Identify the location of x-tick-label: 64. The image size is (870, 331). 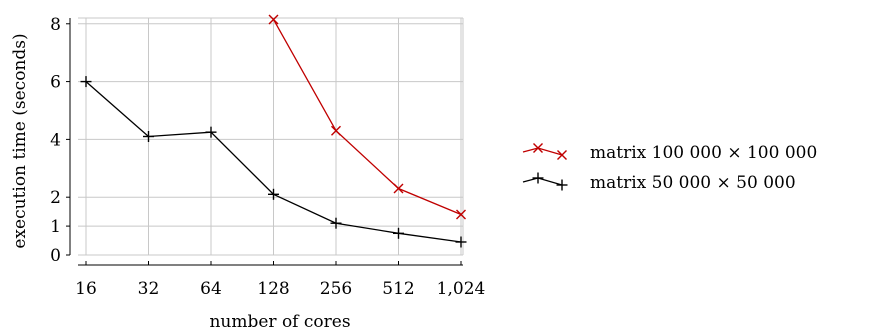
(211, 289).